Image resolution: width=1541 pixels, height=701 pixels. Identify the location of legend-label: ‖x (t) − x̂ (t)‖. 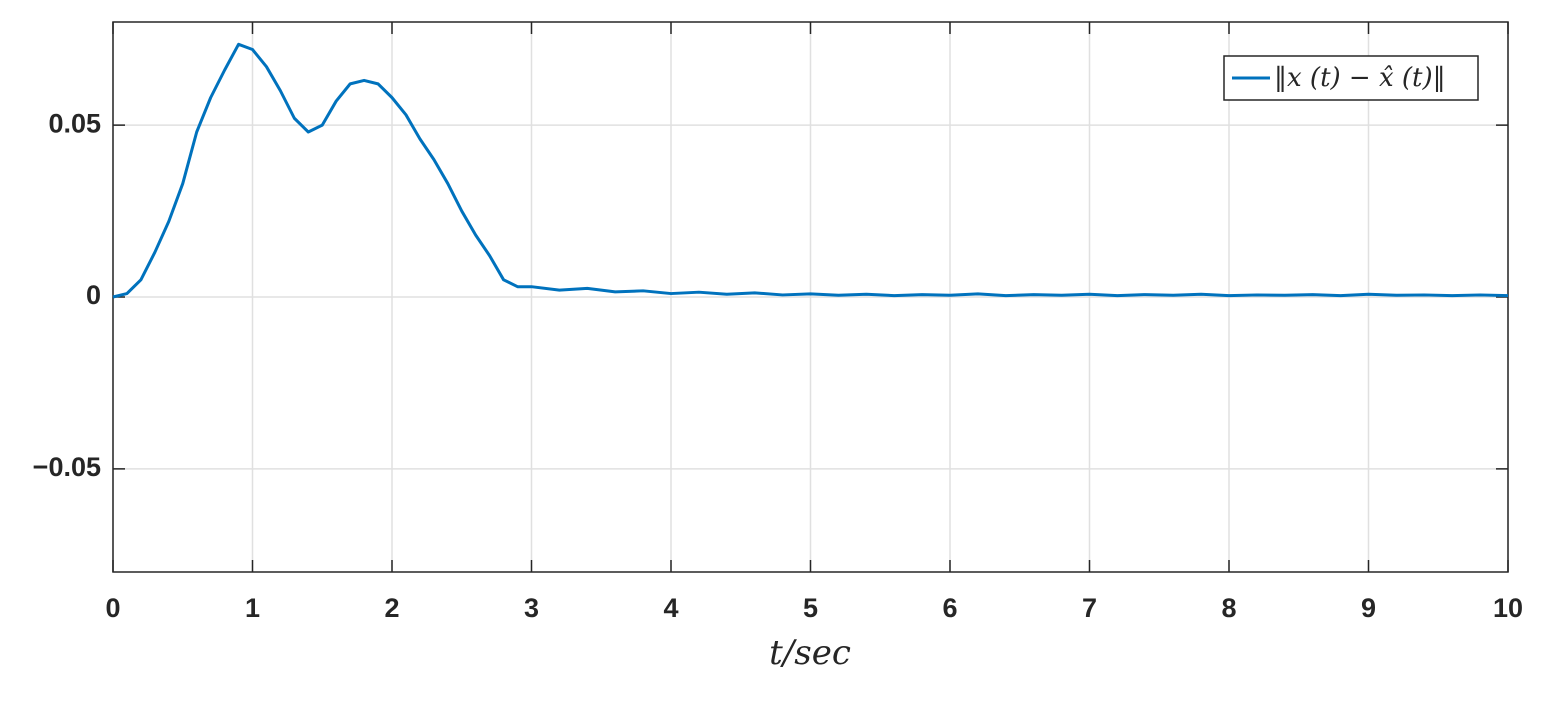
(1360, 78).